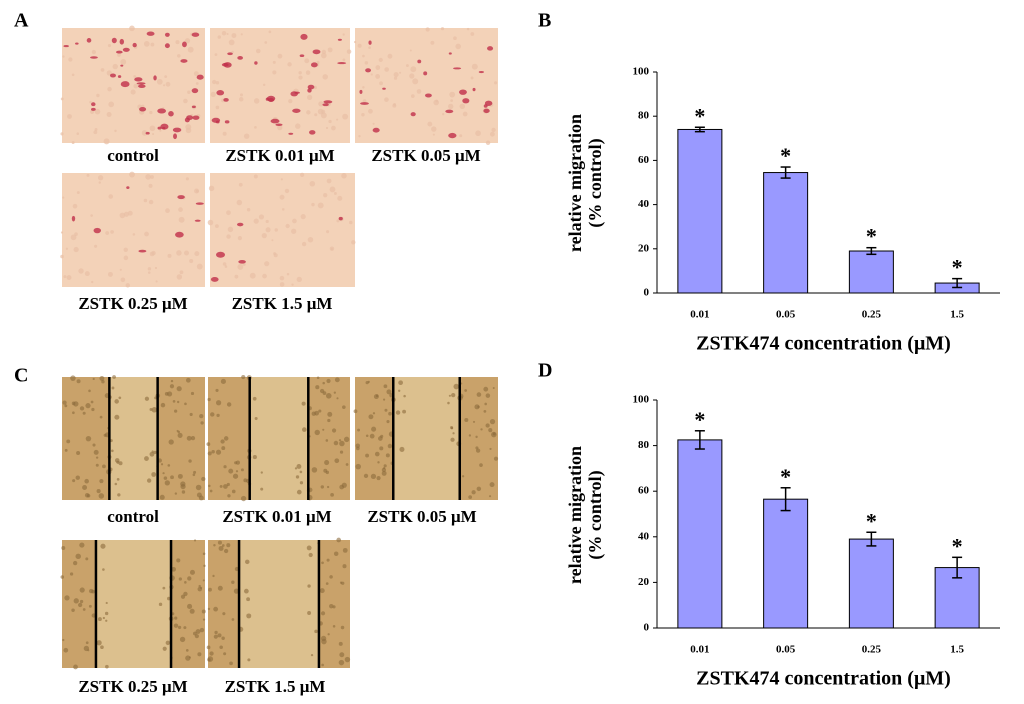  What do you see at coordinates (426, 438) in the screenshot?
I see `wound-area` at bounding box center [426, 438].